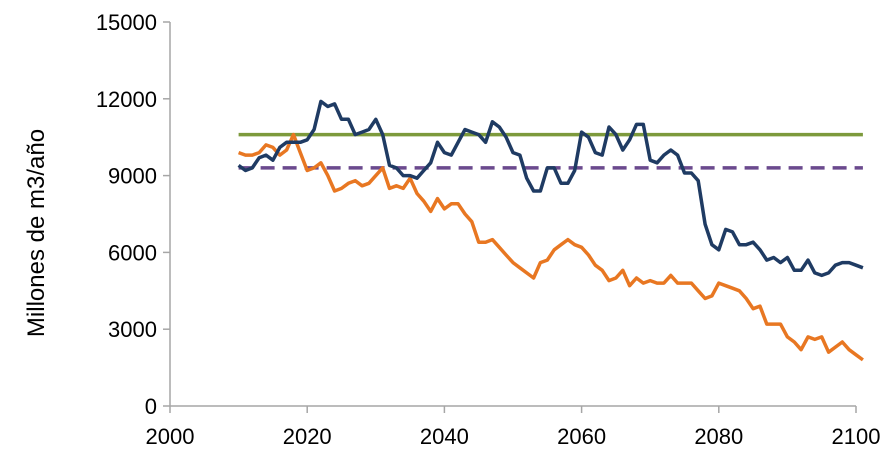 This screenshot has height=454, width=896. I want to click on y-tick-label: 3000, so click(132, 329).